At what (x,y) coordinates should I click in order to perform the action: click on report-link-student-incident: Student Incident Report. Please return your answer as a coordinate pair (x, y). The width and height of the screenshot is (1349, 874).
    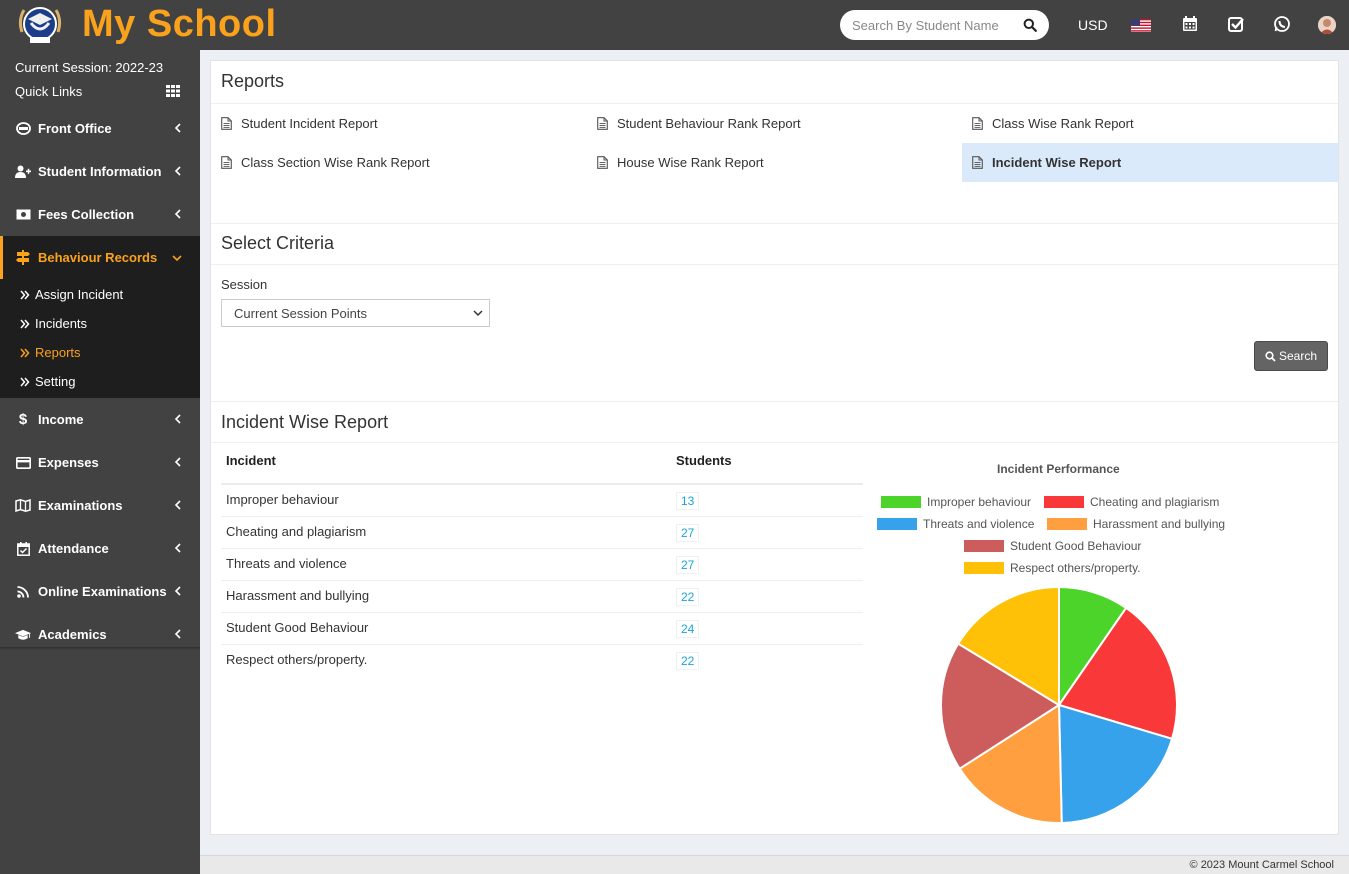
    Looking at the image, I should click on (398, 123).